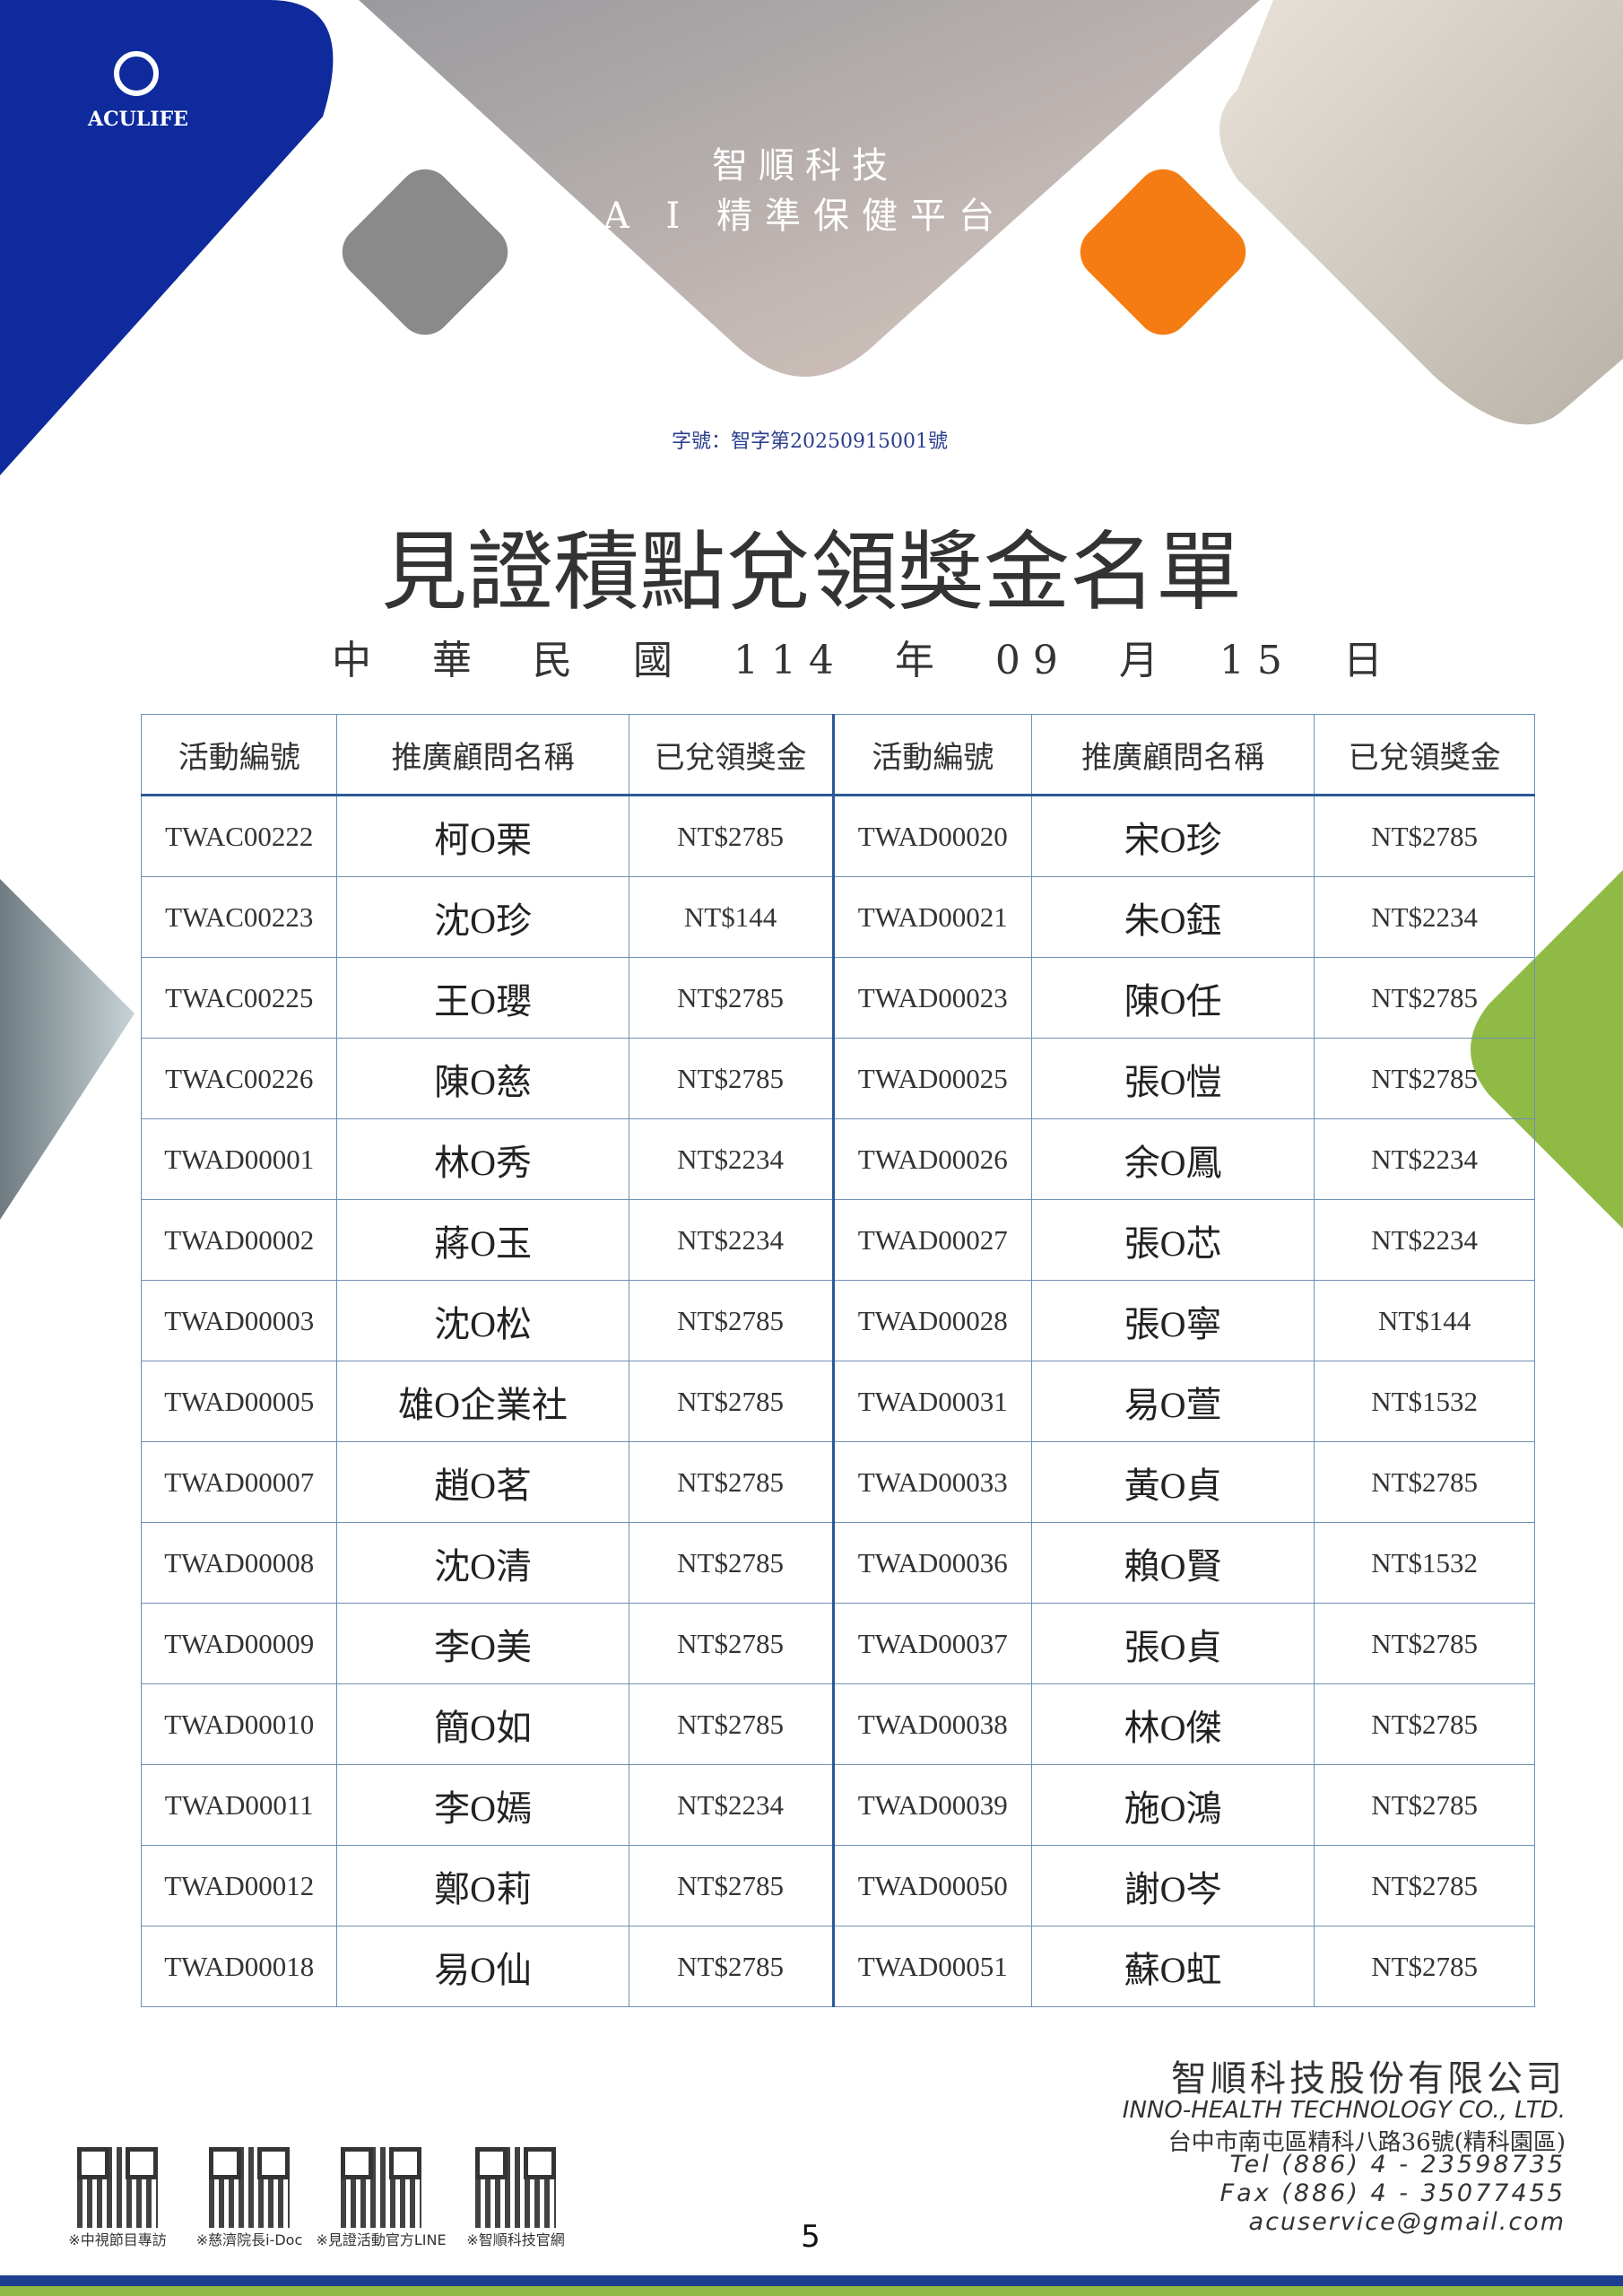 The width and height of the screenshot is (1623, 2296). I want to click on logo-mark, so click(136, 73).